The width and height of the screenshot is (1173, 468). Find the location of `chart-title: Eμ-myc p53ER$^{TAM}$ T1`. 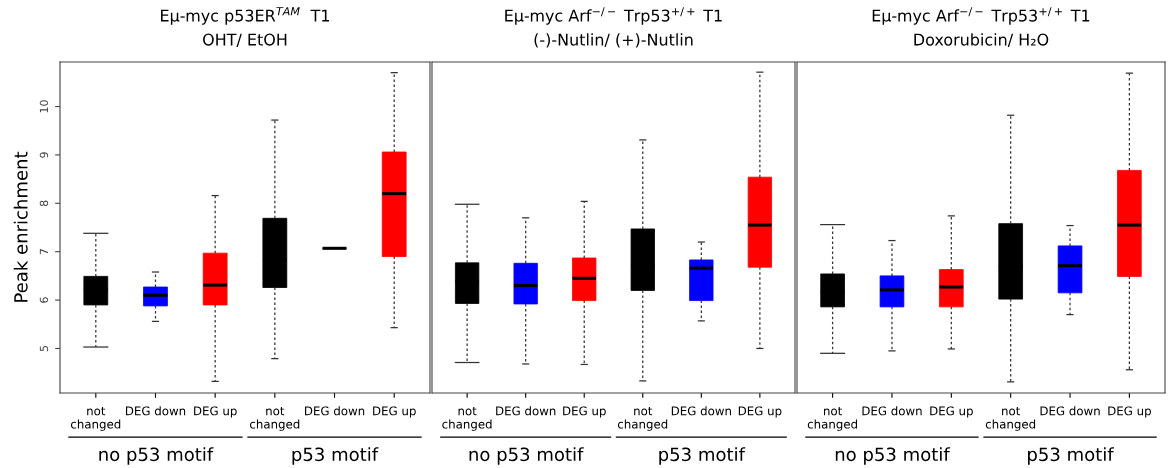

chart-title: Eμ-myc p53ER$^{TAM}$ T1 is located at coordinates (245, 16).